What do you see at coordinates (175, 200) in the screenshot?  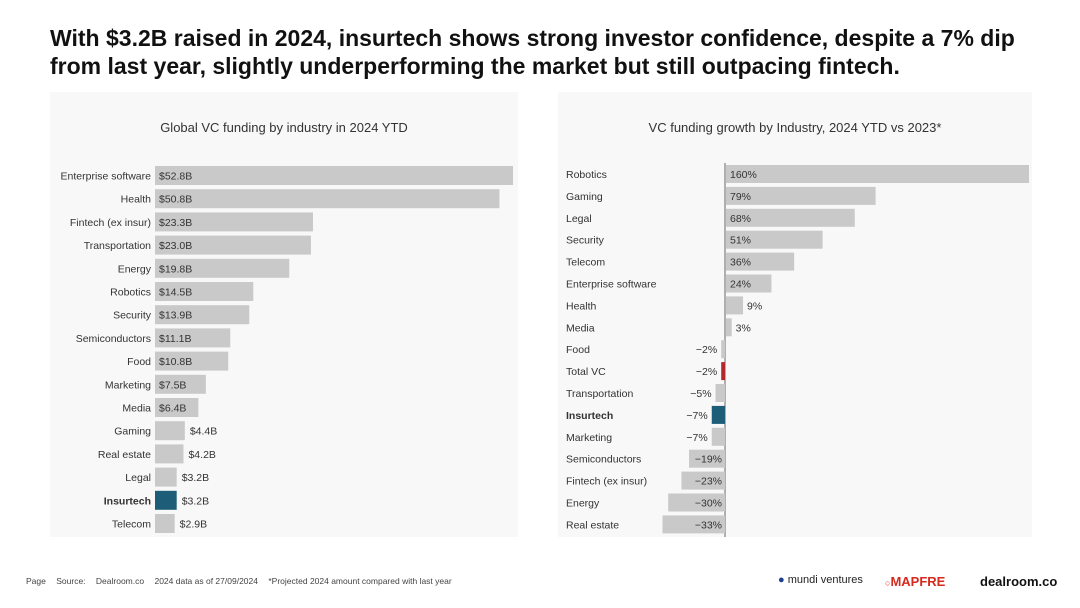 I see `value-label: $50.8B` at bounding box center [175, 200].